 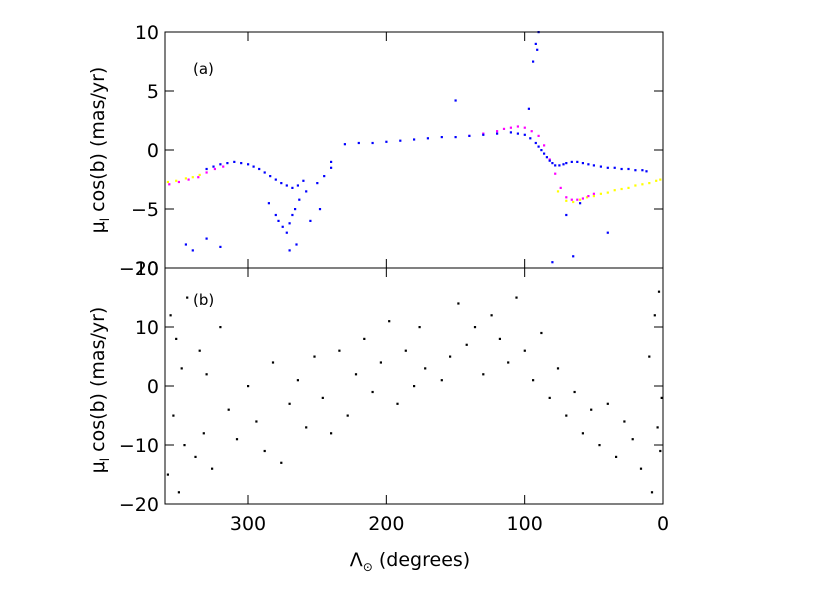 I want to click on panel-b-y-tick-label: −10, so click(x=139, y=446).